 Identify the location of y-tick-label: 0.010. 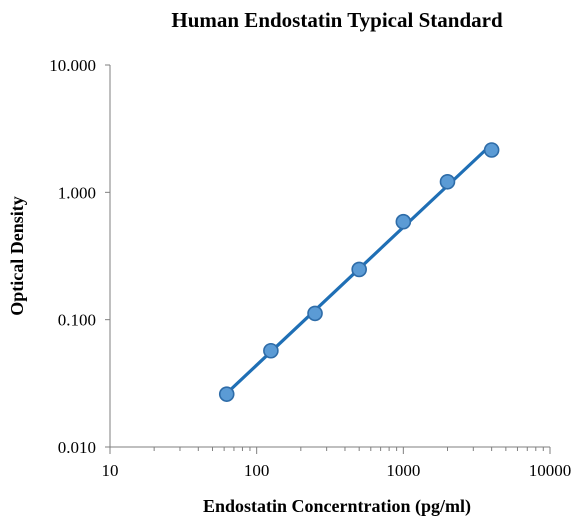
(77, 447).